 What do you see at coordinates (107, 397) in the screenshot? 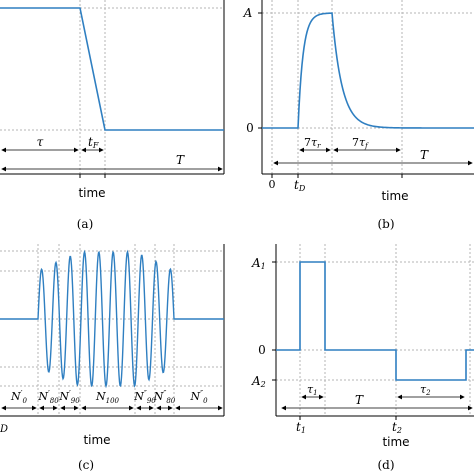
I see `segment-label: N100` at bounding box center [107, 397].